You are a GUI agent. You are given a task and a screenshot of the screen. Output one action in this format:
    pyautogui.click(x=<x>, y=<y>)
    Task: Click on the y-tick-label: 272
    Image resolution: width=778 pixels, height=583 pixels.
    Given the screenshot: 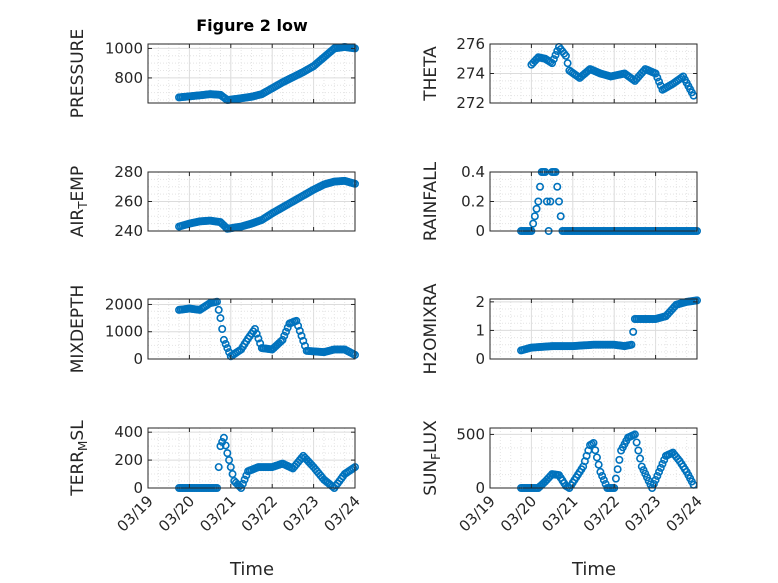 What is the action you would take?
    pyautogui.click(x=470, y=103)
    